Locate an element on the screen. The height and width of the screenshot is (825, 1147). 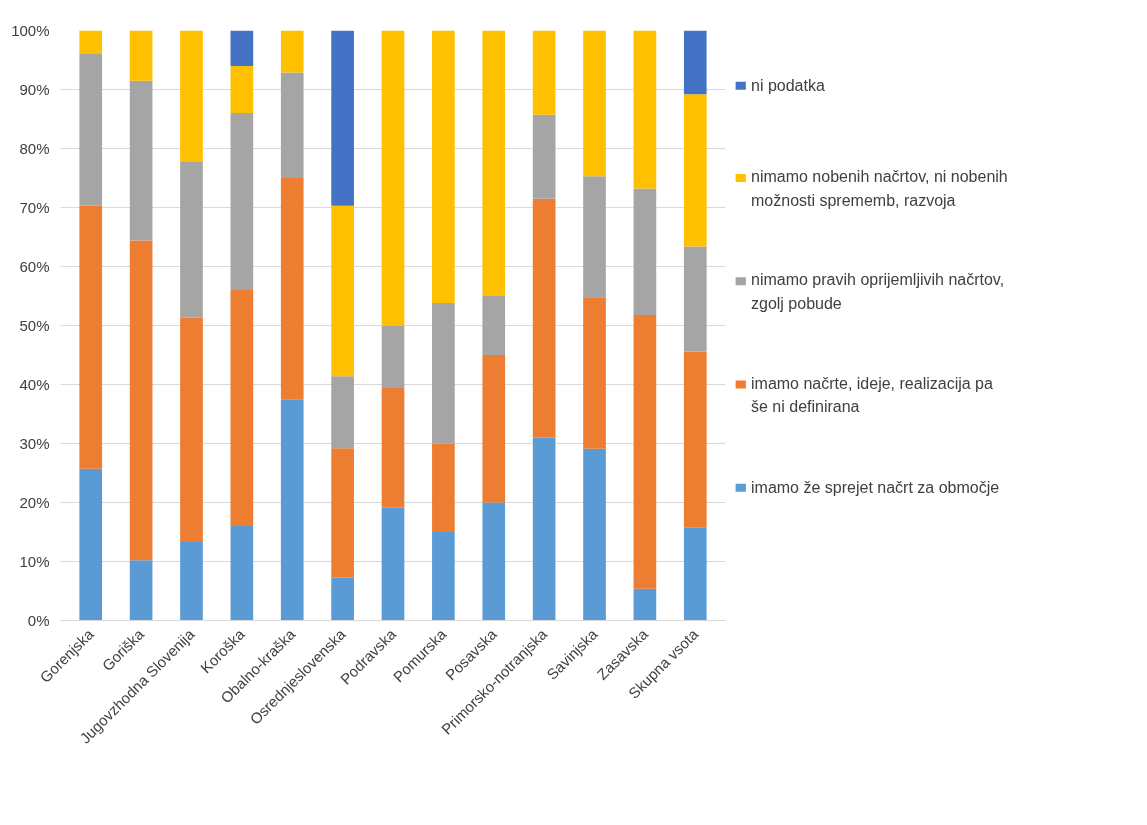
legend-label: imamo načrte, ideje, realizacija pa še ni definirana is located at coordinates (872, 395).